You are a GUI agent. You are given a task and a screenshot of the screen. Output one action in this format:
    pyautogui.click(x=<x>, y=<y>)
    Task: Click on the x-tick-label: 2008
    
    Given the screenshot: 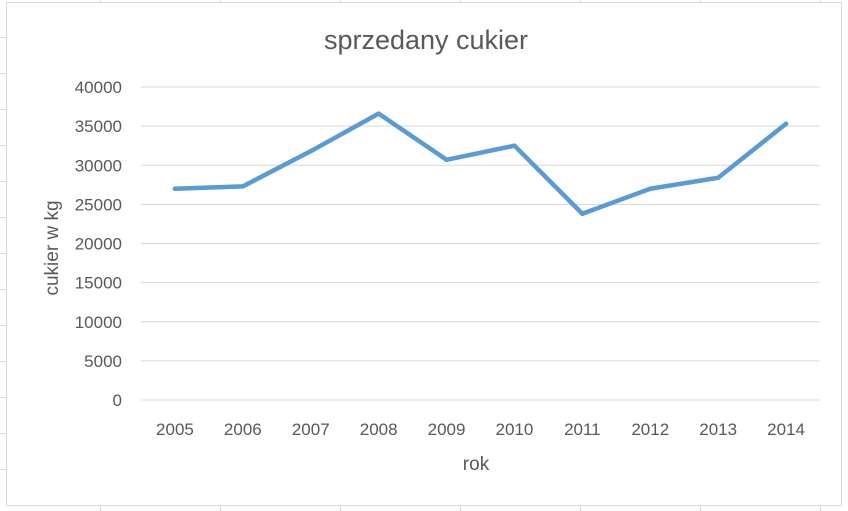 What is the action you would take?
    pyautogui.click(x=379, y=429)
    